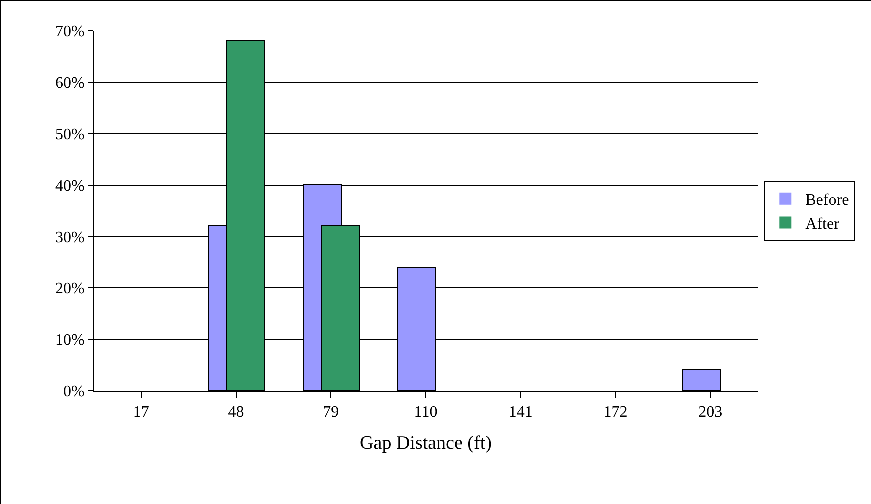 This screenshot has height=504, width=871. Describe the element at coordinates (828, 201) in the screenshot. I see `legend-label: Before` at that location.